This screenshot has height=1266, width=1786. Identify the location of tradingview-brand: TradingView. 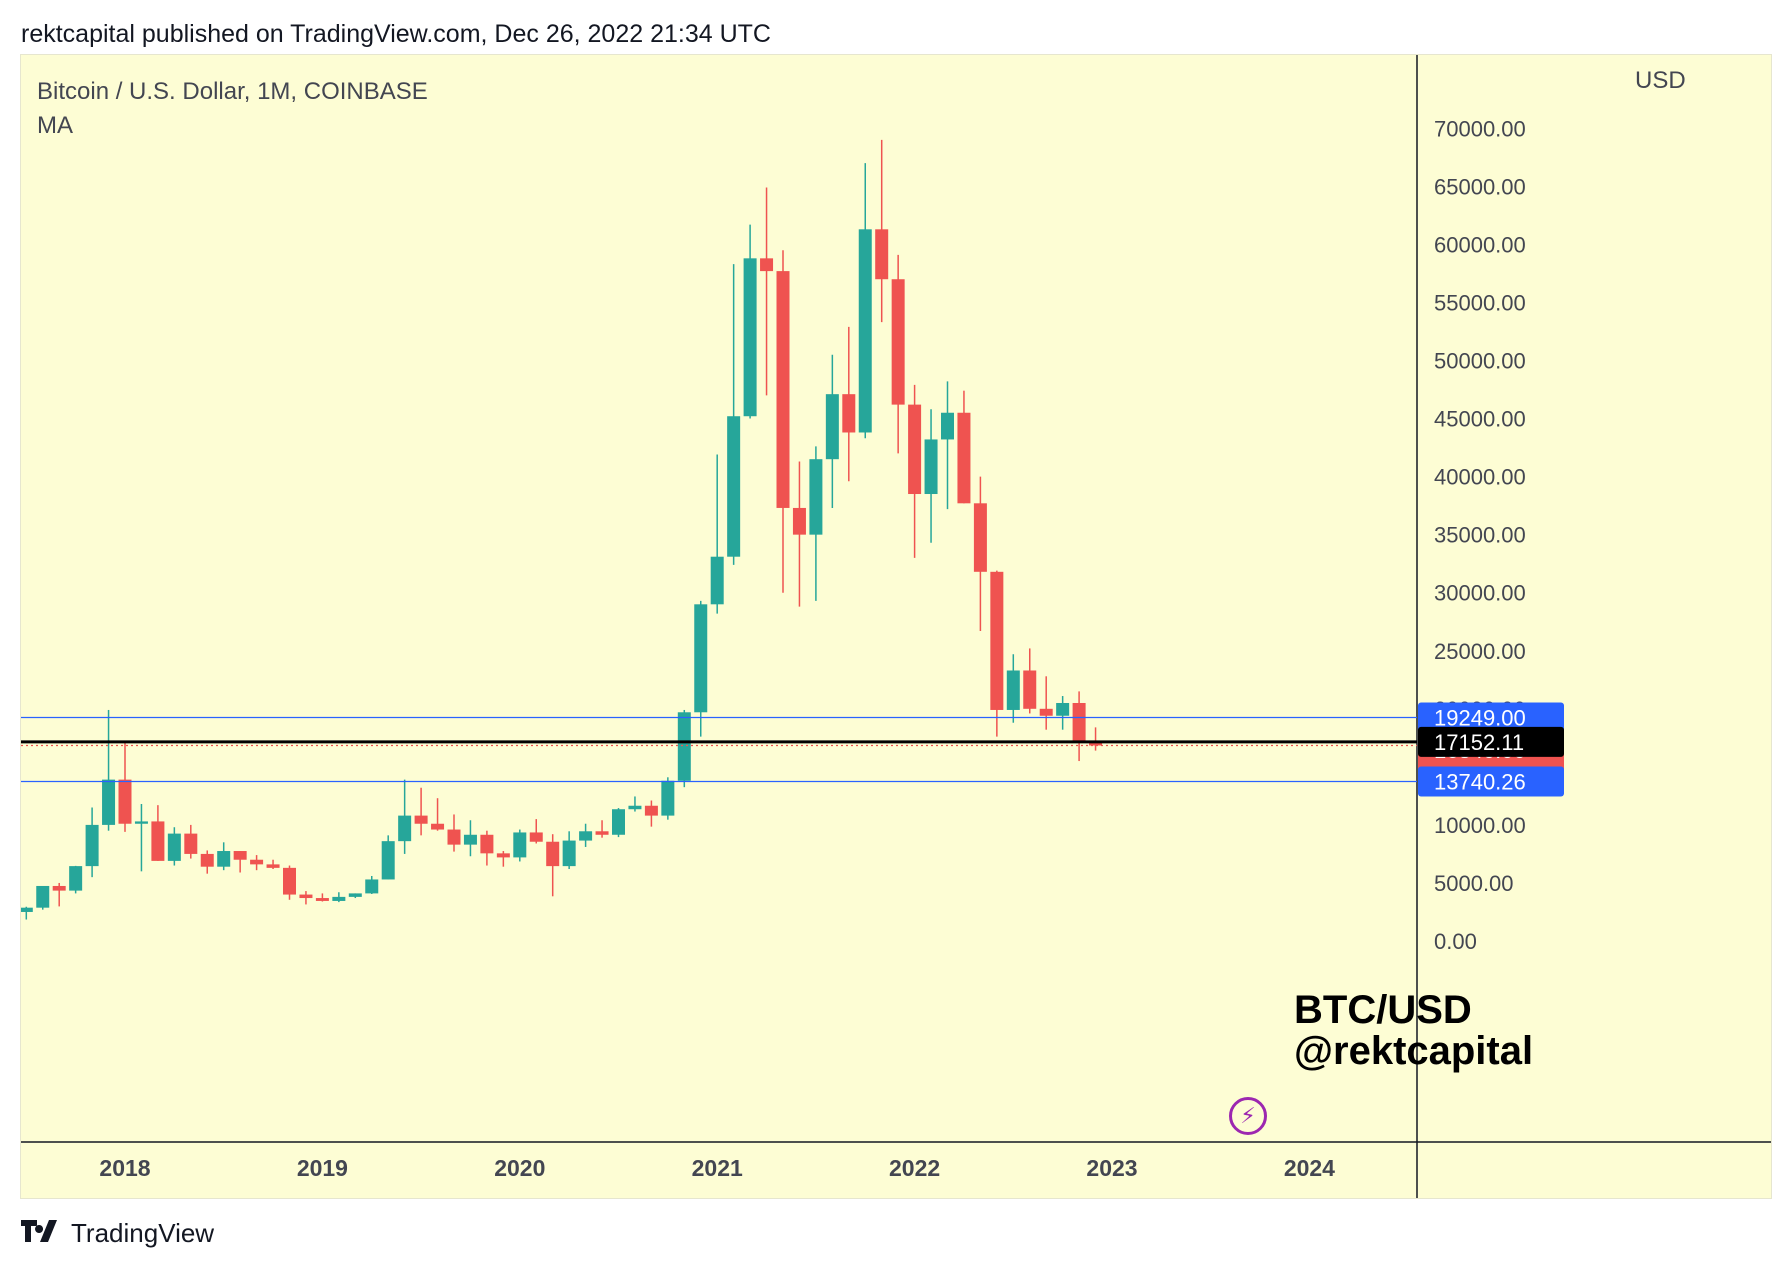
(117, 1233).